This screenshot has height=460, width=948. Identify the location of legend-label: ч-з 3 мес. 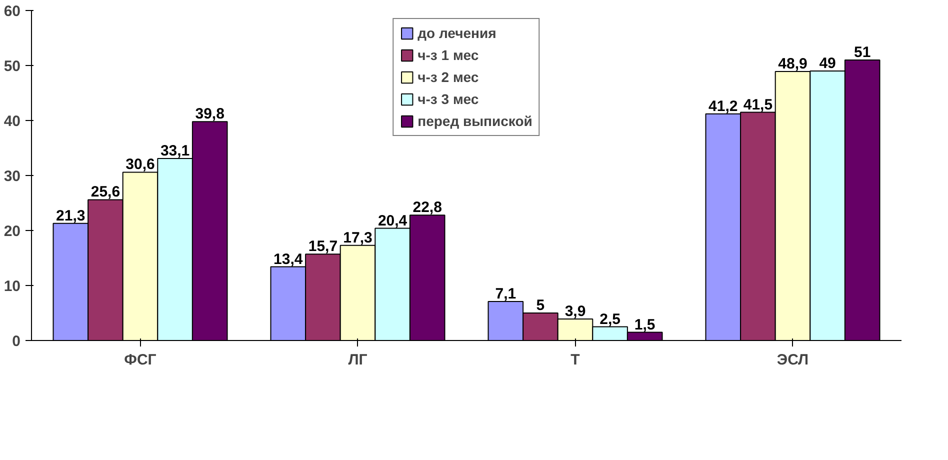
(448, 99).